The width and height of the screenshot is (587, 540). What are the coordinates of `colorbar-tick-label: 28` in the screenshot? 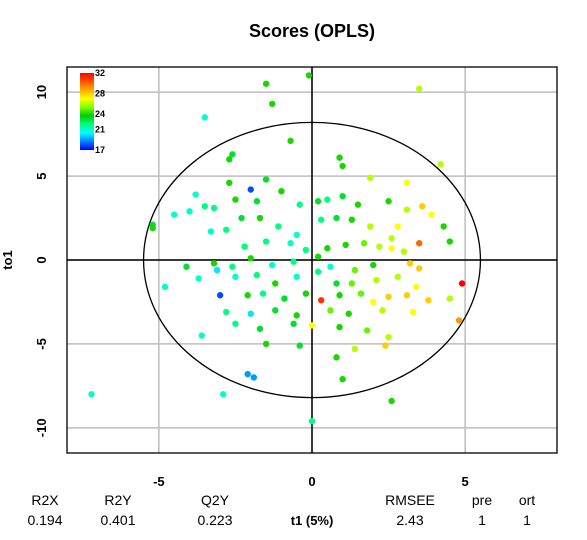 It's located at (100, 94).